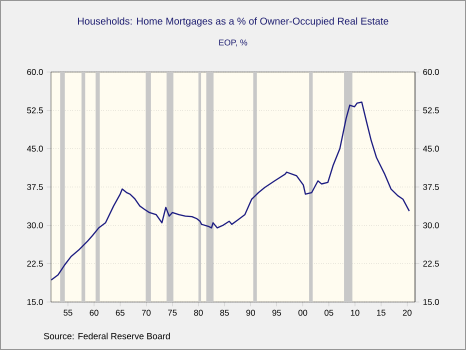 The width and height of the screenshot is (466, 350). Describe the element at coordinates (431, 72) in the screenshot. I see `y2-tick-label: 60.0` at that location.